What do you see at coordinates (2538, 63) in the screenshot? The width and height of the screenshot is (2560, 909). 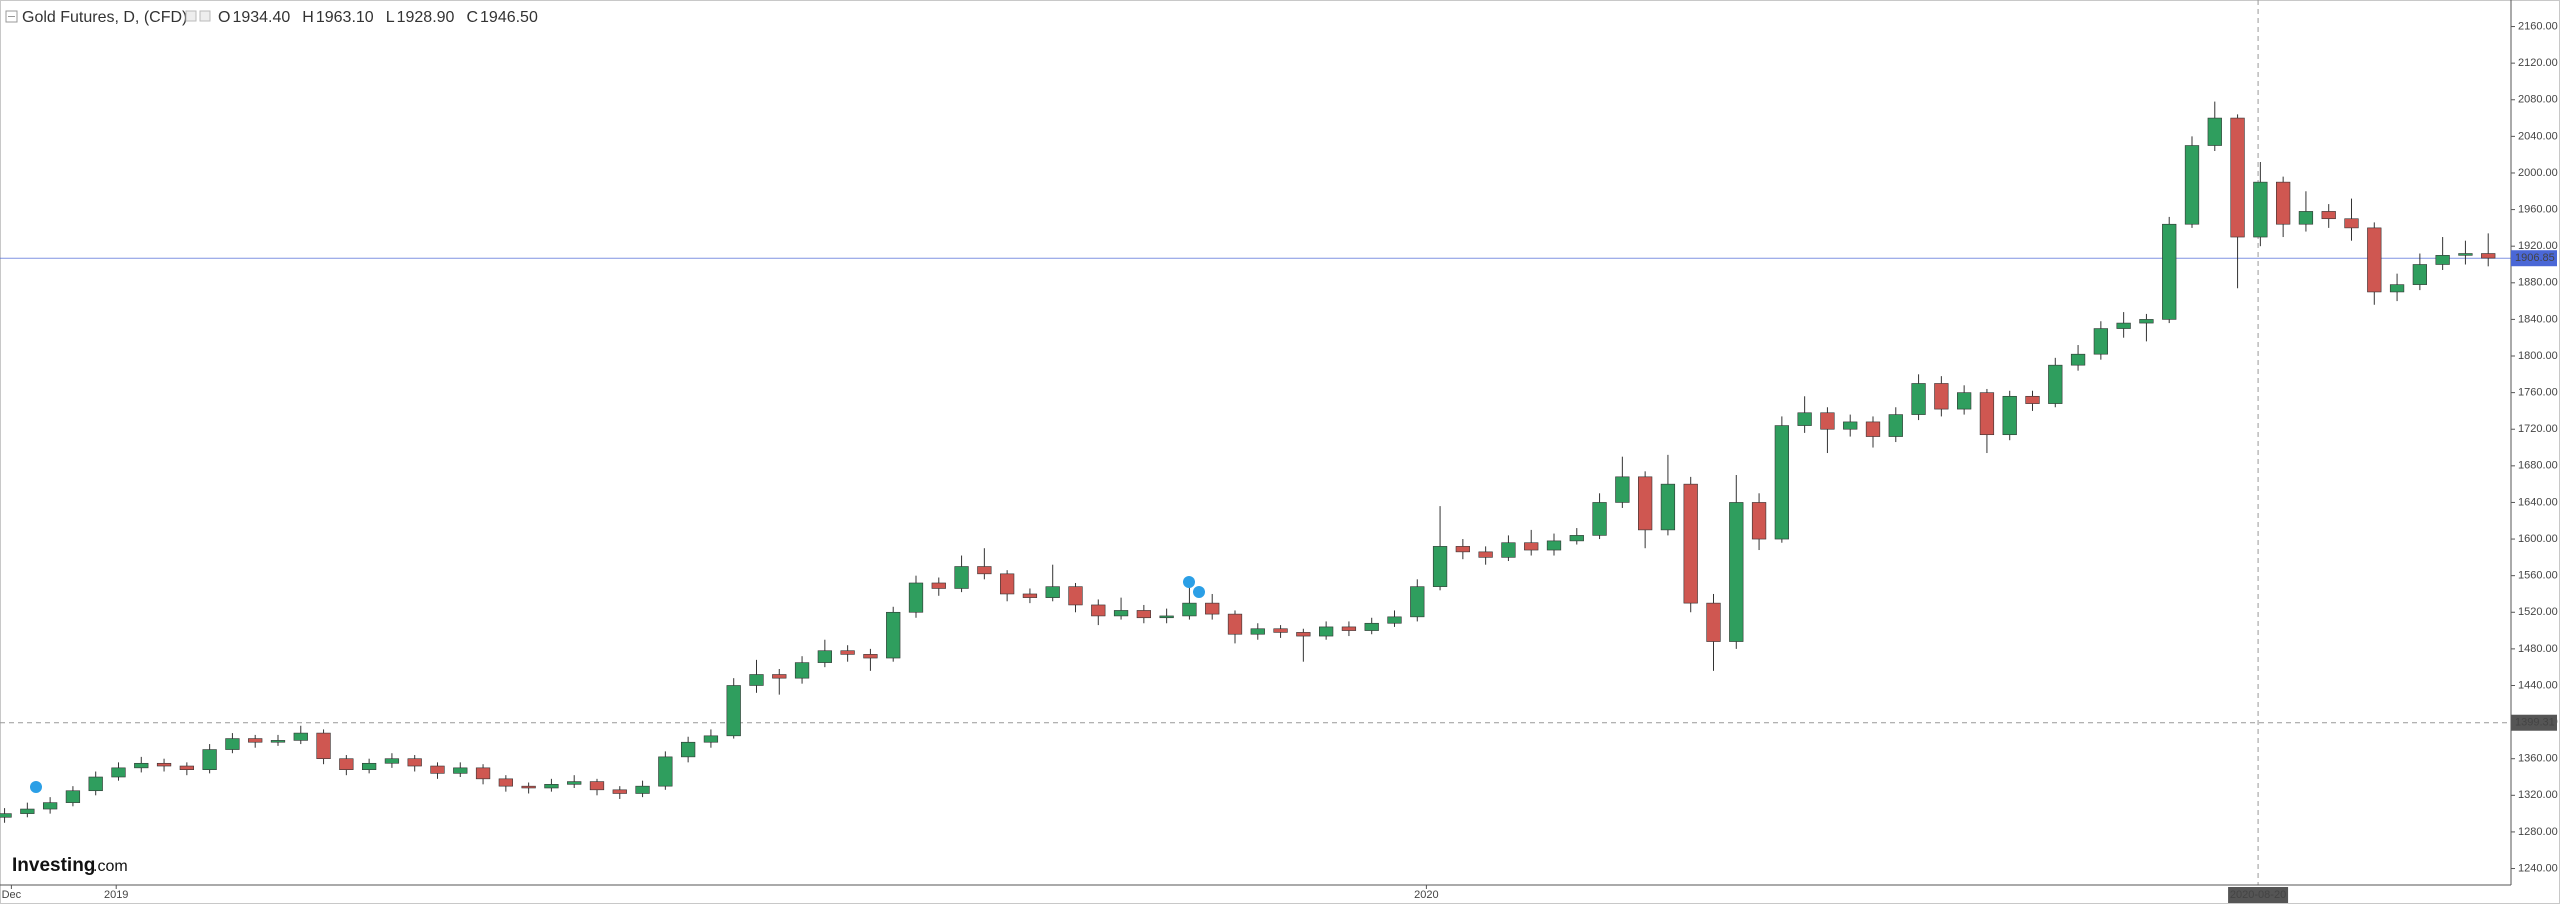 I see `y-tick-label: 2120.00` at bounding box center [2538, 63].